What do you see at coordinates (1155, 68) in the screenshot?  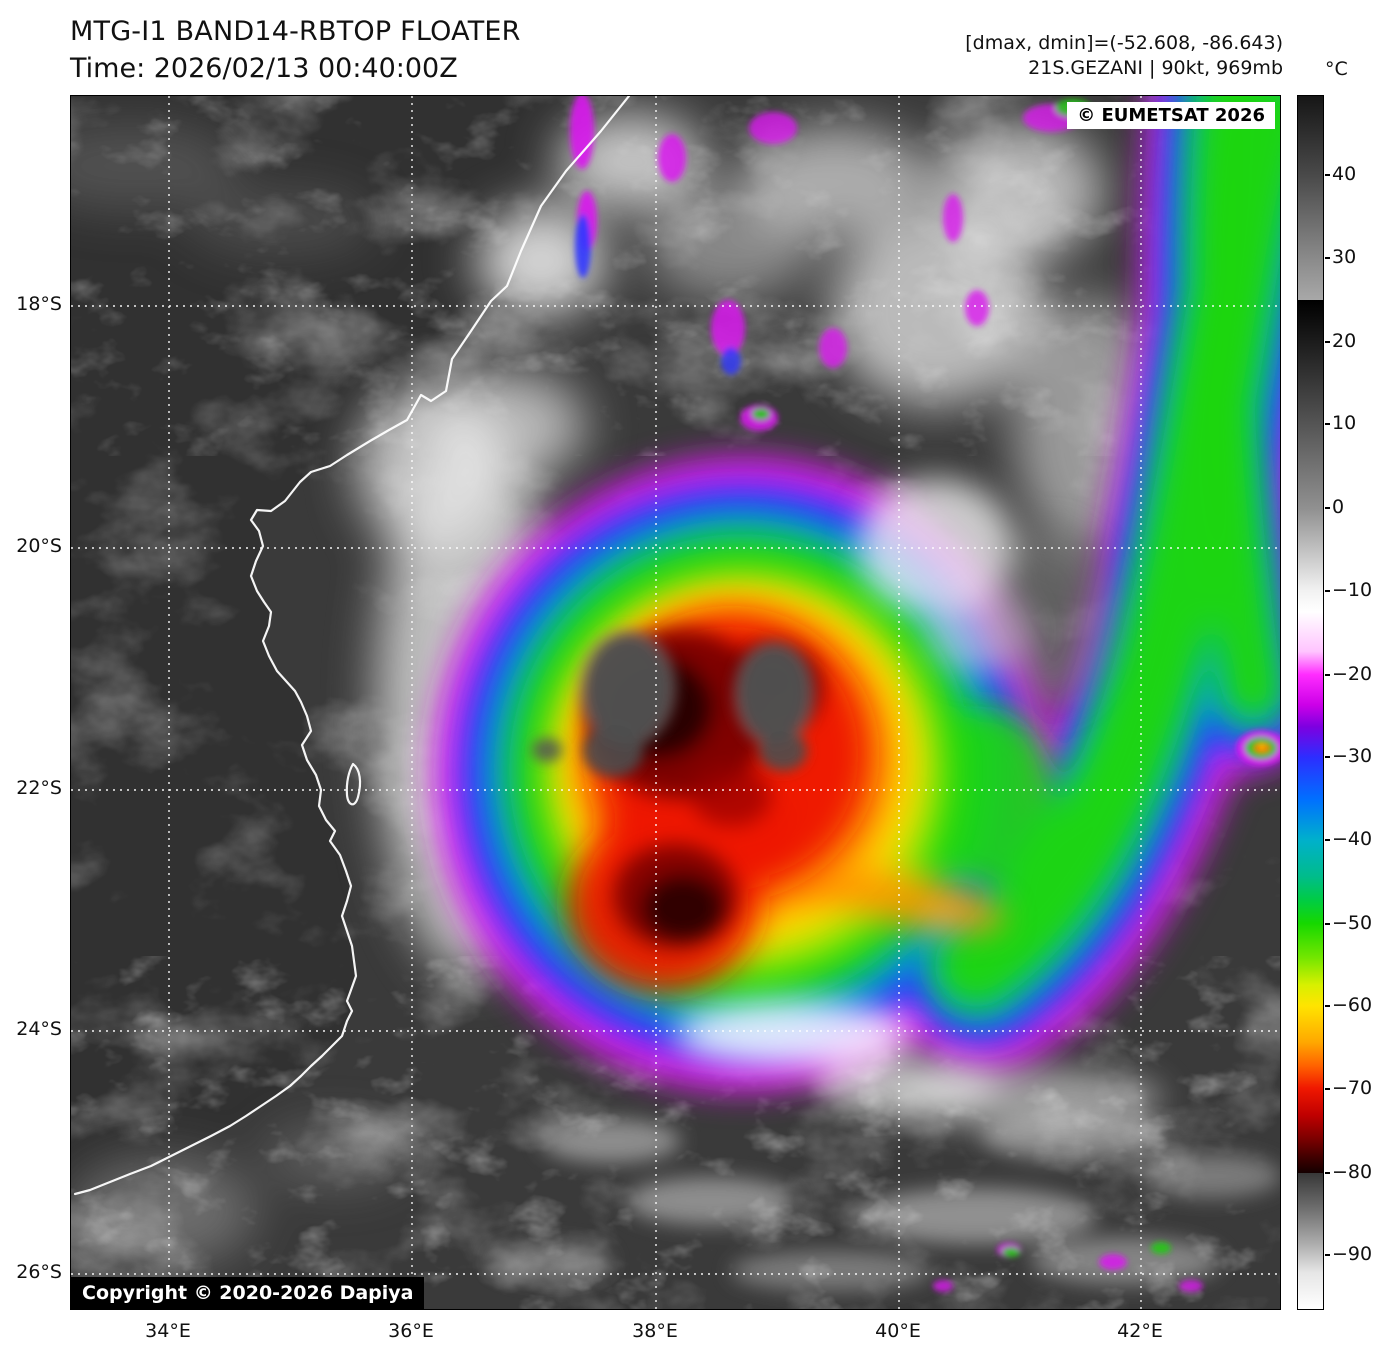 I see `storm-info-label: 21S.GEZANI | 90kt, 969mb` at bounding box center [1155, 68].